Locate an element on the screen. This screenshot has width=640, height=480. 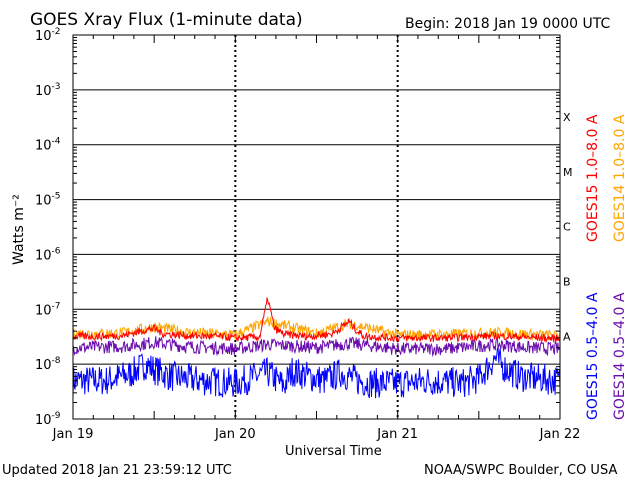
x-tick-label: Jan 21 is located at coordinates (397, 434).